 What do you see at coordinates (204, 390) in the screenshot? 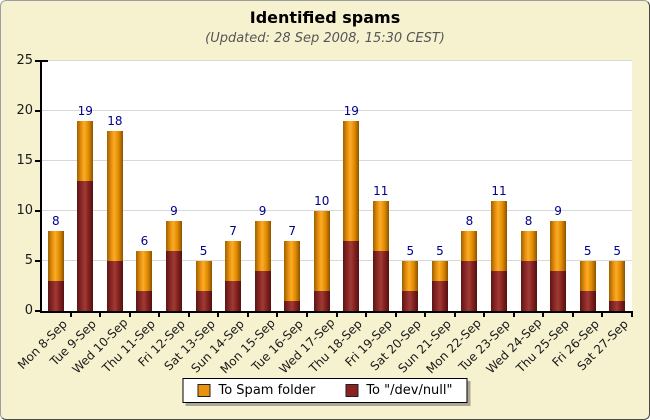
I see `spam-folder-swatch-icon` at bounding box center [204, 390].